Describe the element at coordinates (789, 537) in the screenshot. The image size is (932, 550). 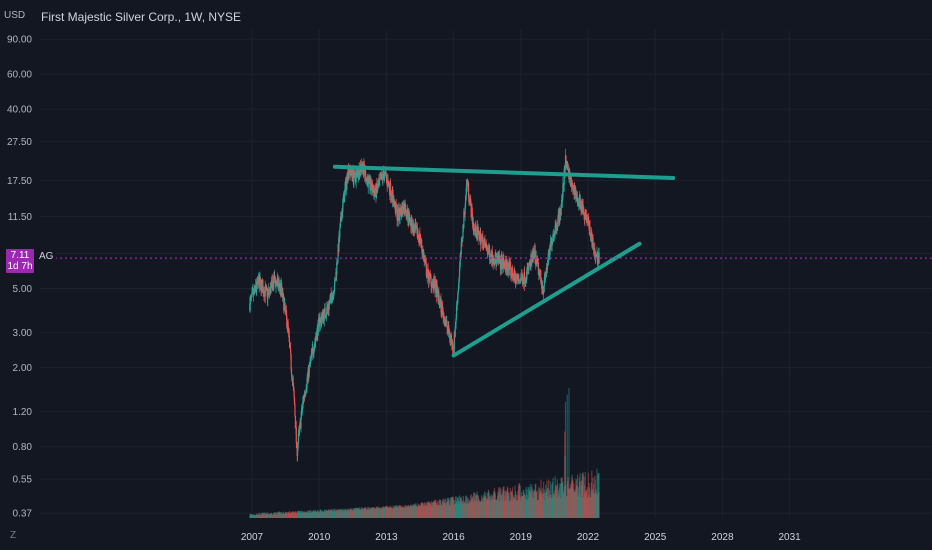
I see `x-tick-label: 2031` at that location.